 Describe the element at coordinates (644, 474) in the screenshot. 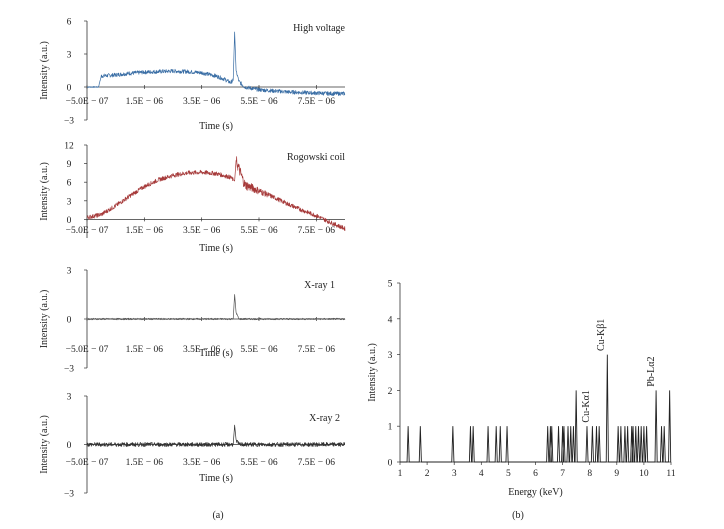

I see `x-tick-label: 10` at that location.